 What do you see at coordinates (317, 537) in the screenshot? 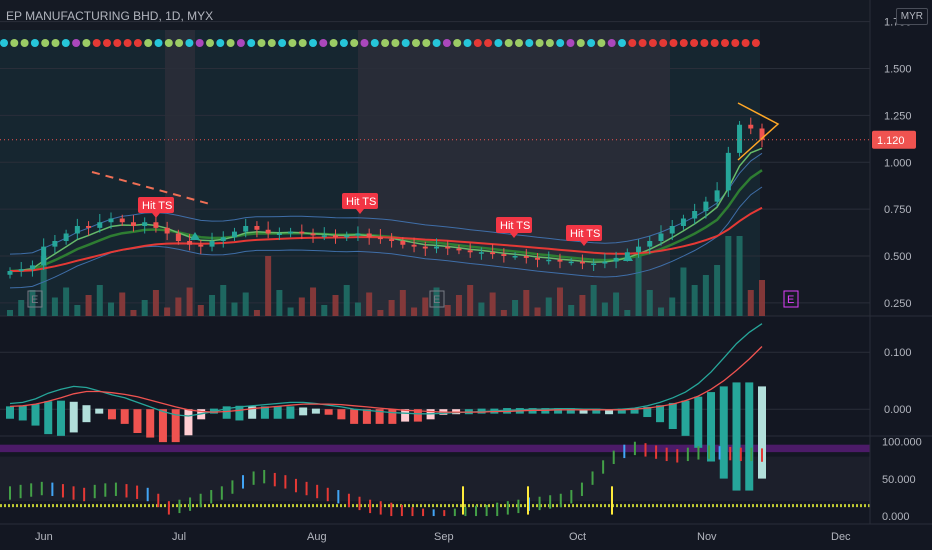
I see `x-tick-label: Aug` at bounding box center [317, 537].